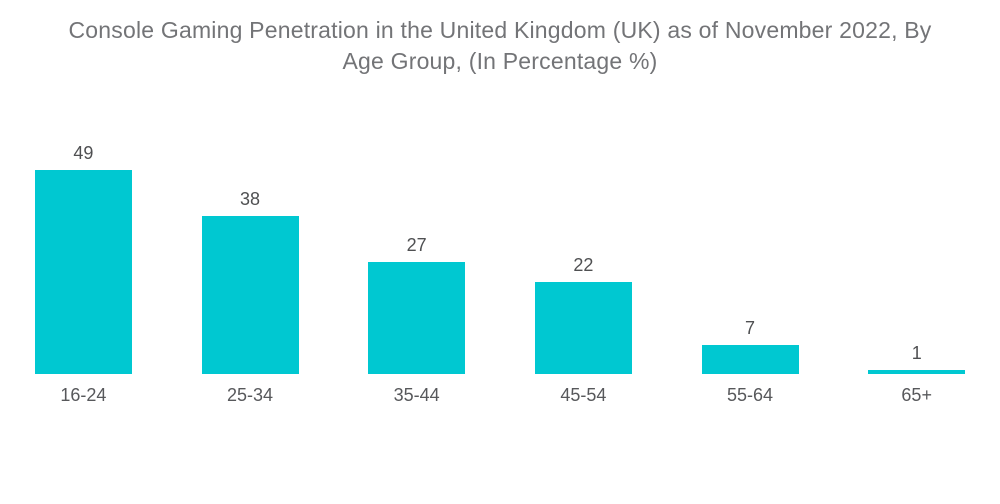  I want to click on category-label: 35-44, so click(416, 394).